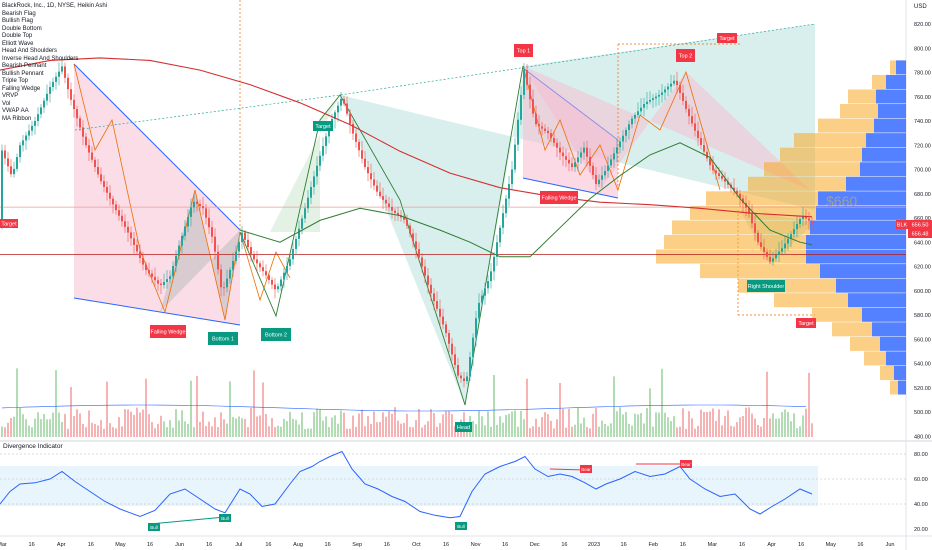 This screenshot has width=932, height=550. I want to click on legend-item: Bullish Flag, so click(18, 21).